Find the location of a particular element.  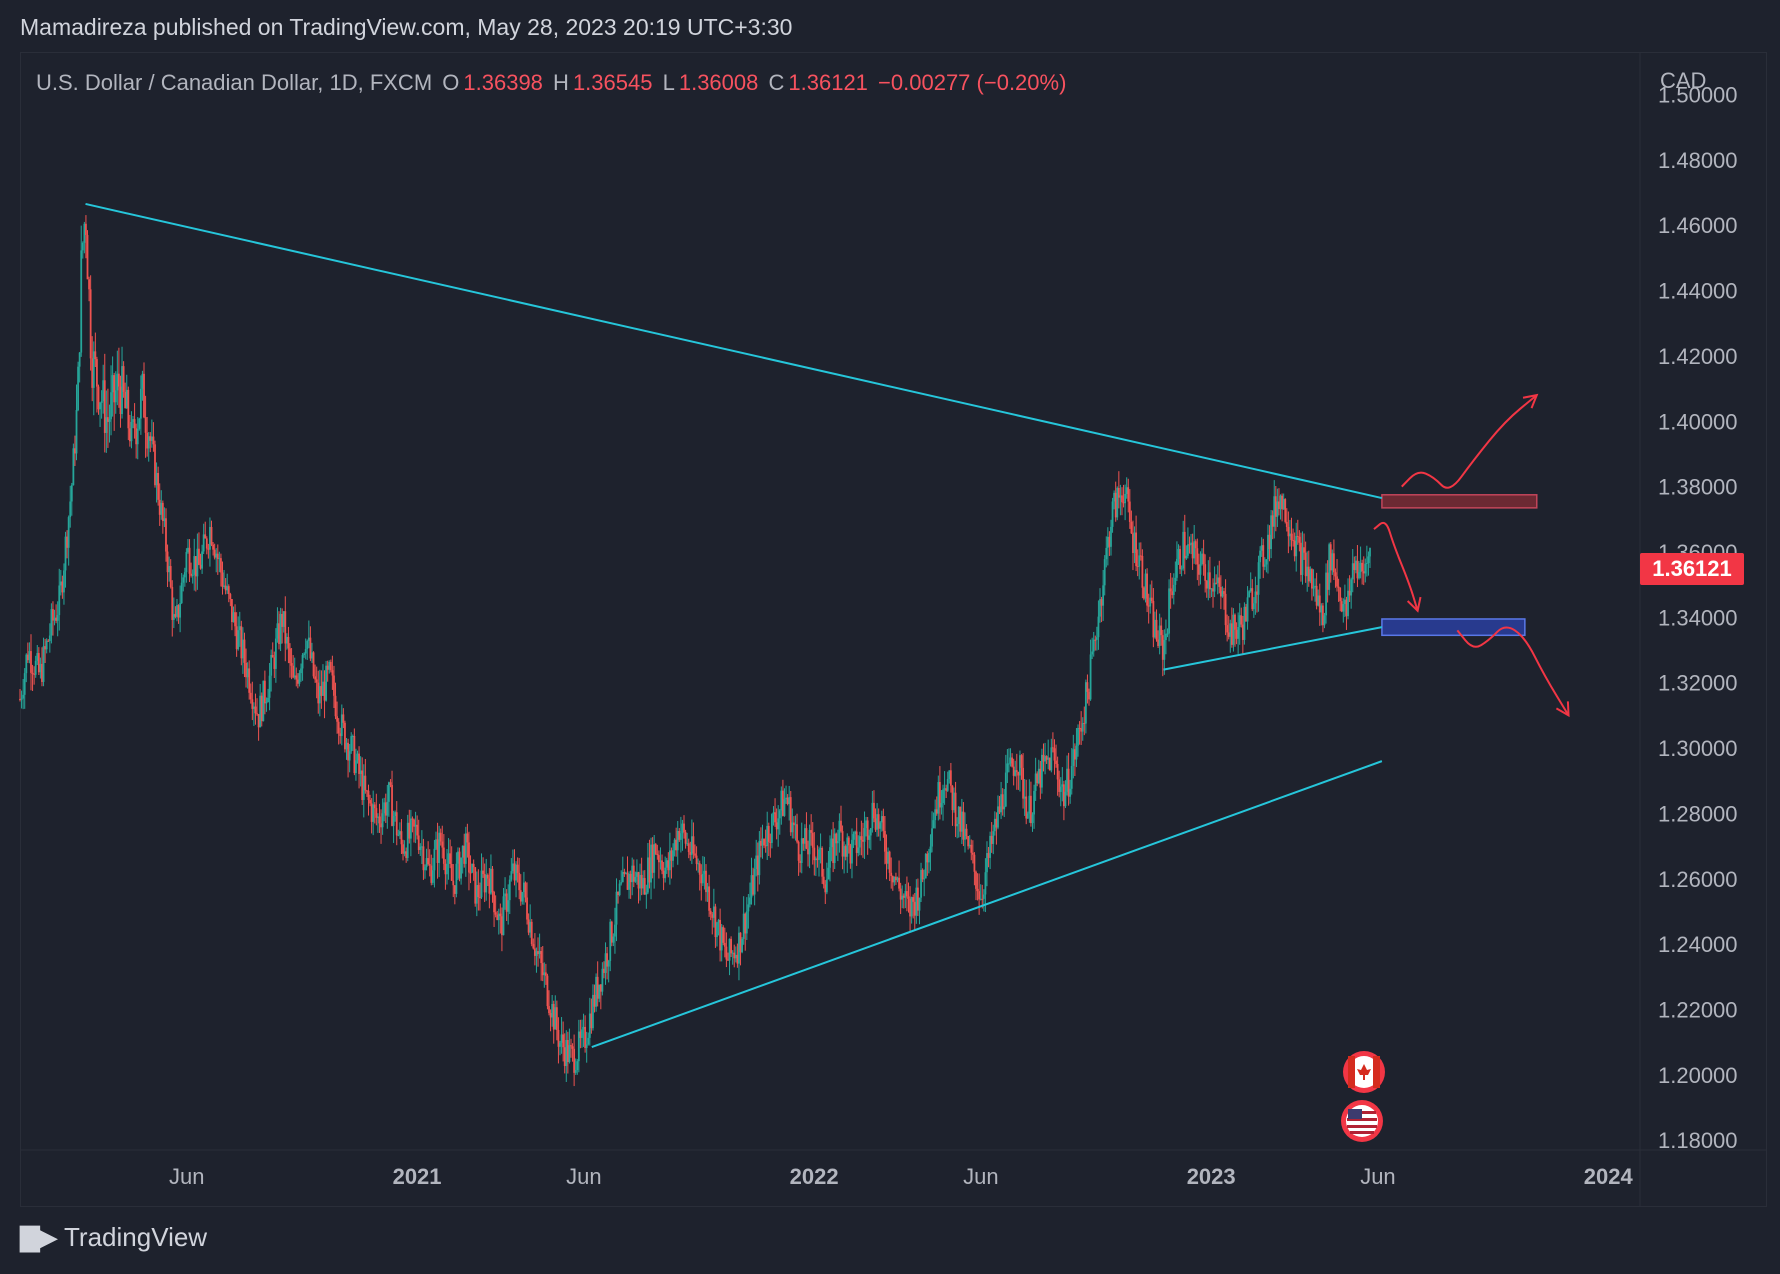

pullback-arrow is located at coordinates (1396, 566).